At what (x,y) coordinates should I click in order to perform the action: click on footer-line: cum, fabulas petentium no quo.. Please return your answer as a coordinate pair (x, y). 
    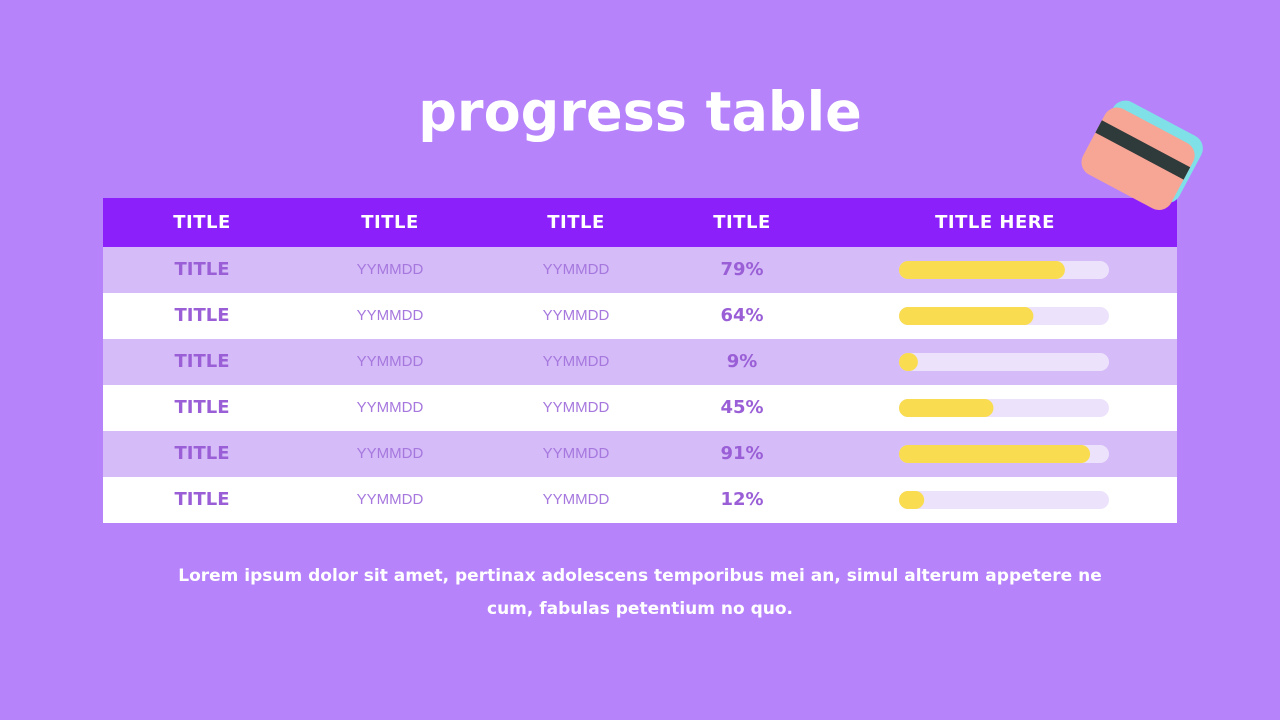
    Looking at the image, I should click on (640, 609).